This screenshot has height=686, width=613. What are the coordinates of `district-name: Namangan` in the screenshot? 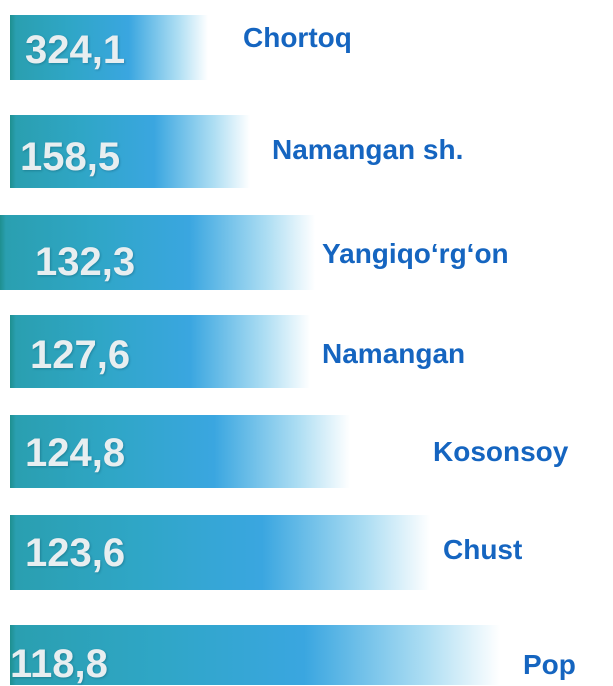 It's located at (394, 353).